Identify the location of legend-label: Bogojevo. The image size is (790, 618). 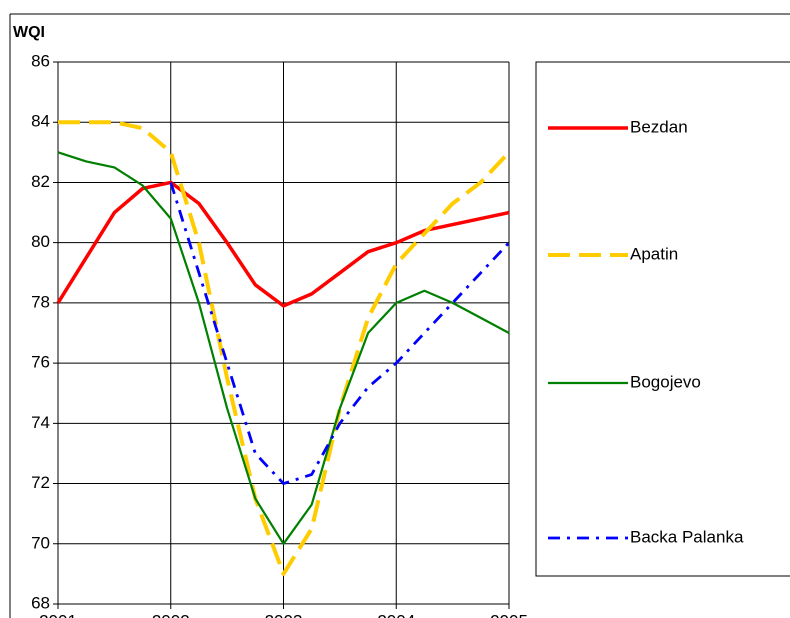
(665, 381).